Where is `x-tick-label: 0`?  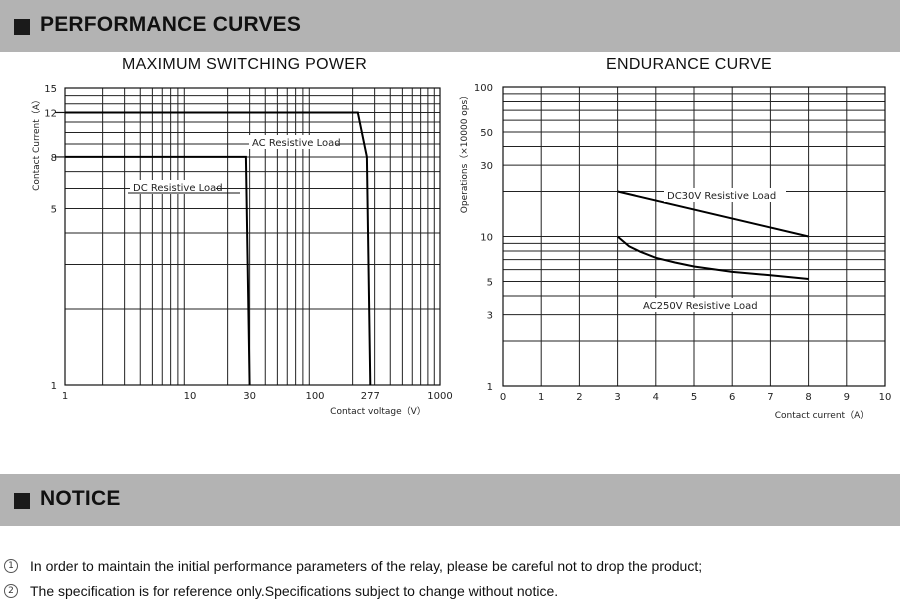 x-tick-label: 0 is located at coordinates (503, 397).